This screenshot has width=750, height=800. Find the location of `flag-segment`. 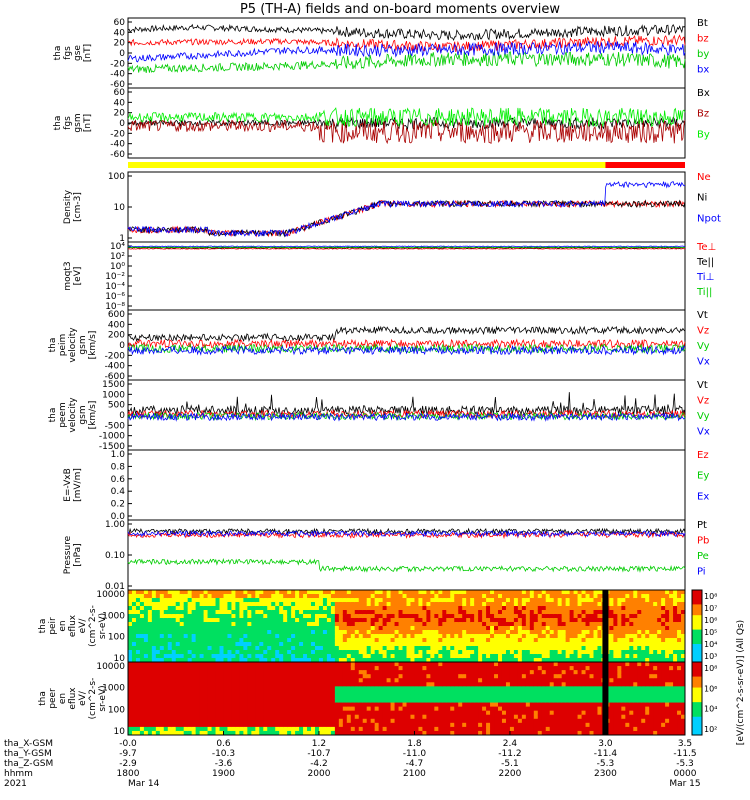

flag-segment is located at coordinates (367, 165).